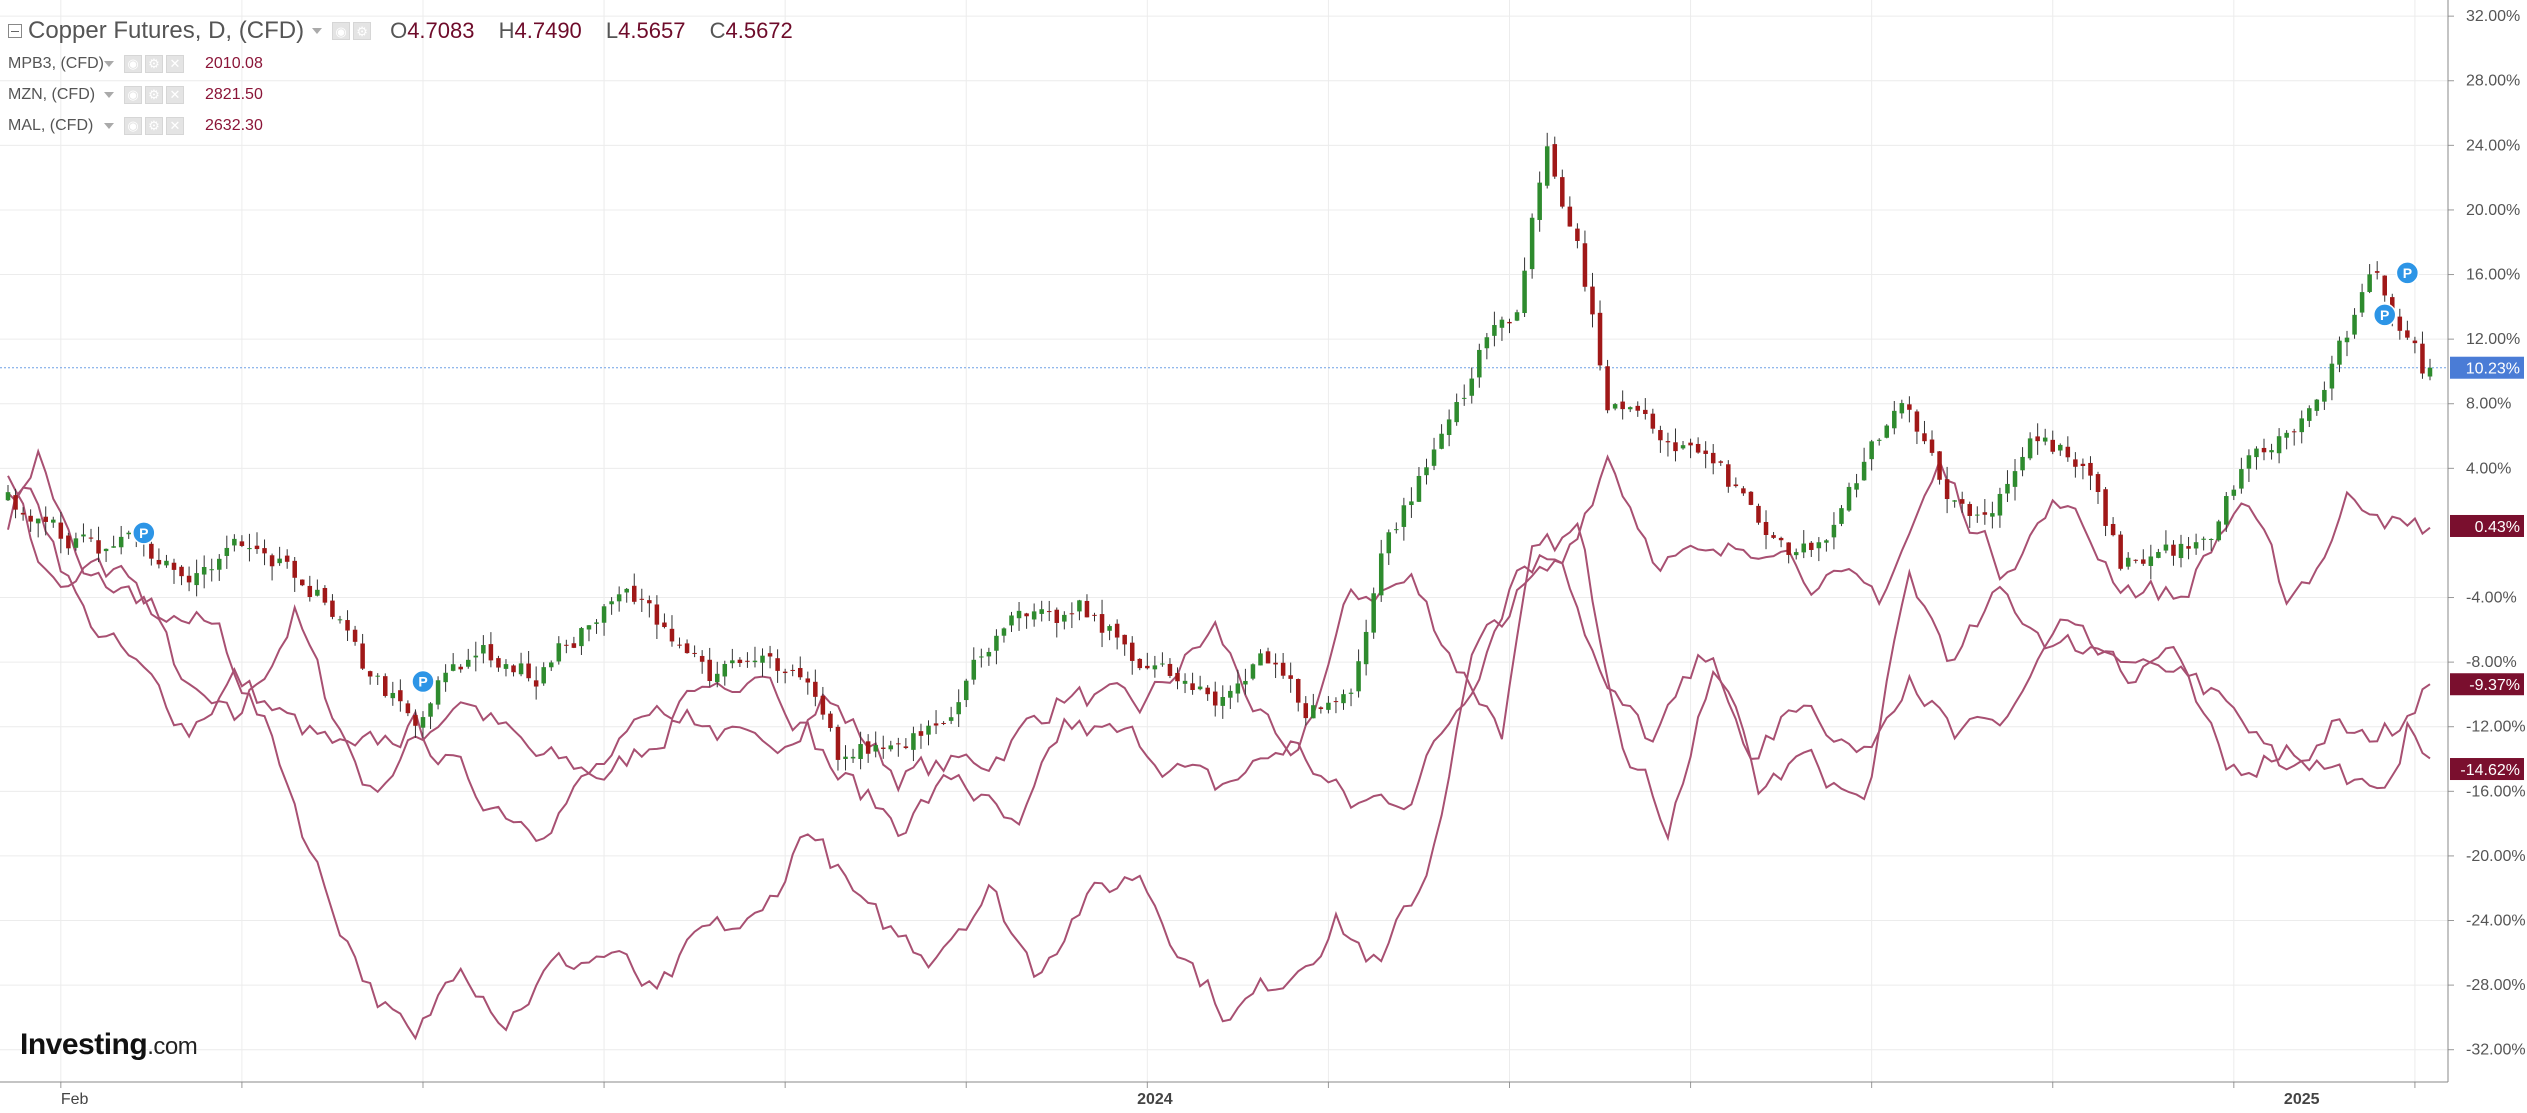 This screenshot has height=1113, width=2527. I want to click on investing-logo: Investing.com, so click(109, 1045).